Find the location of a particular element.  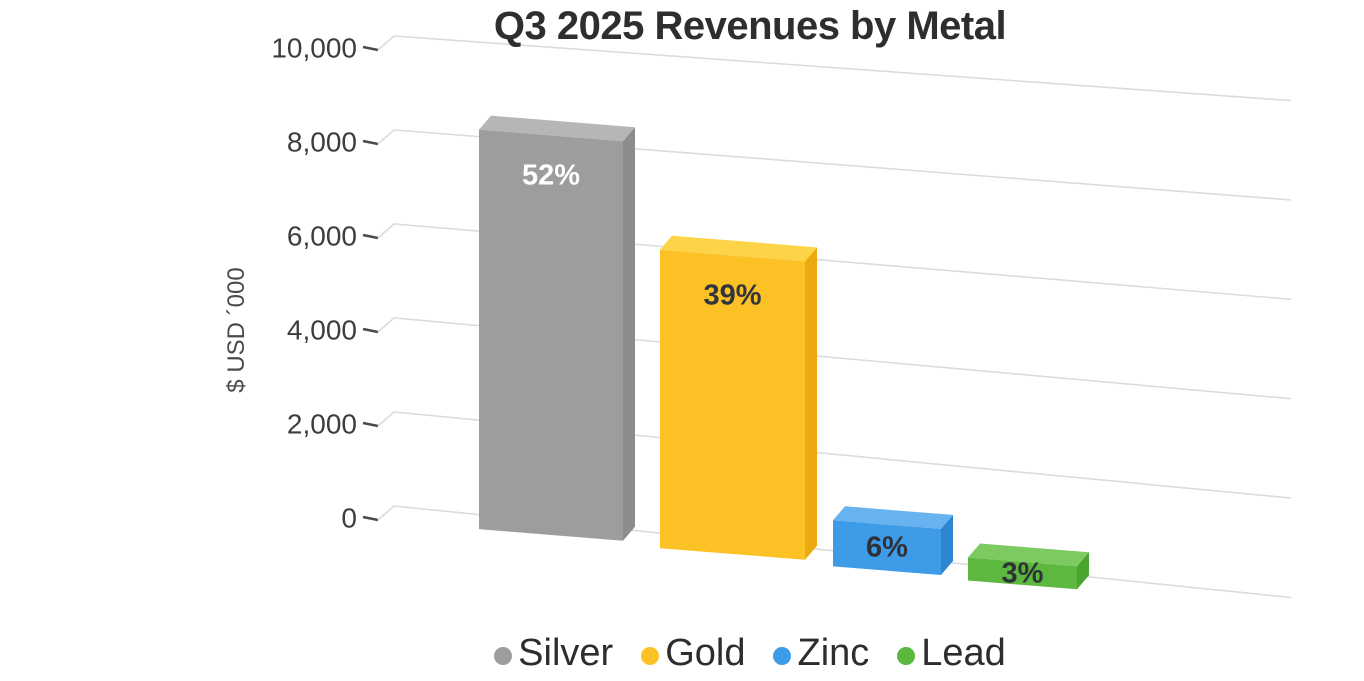

y-tick-label: 10,000 is located at coordinates (314, 48).